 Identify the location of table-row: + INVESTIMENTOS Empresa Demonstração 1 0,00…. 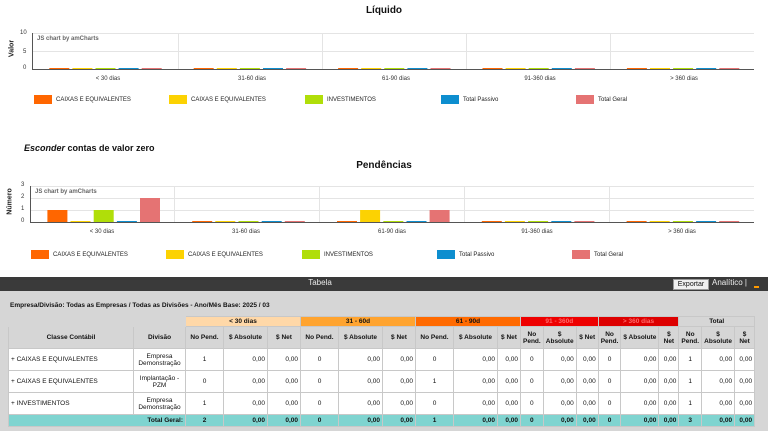
(382, 403).